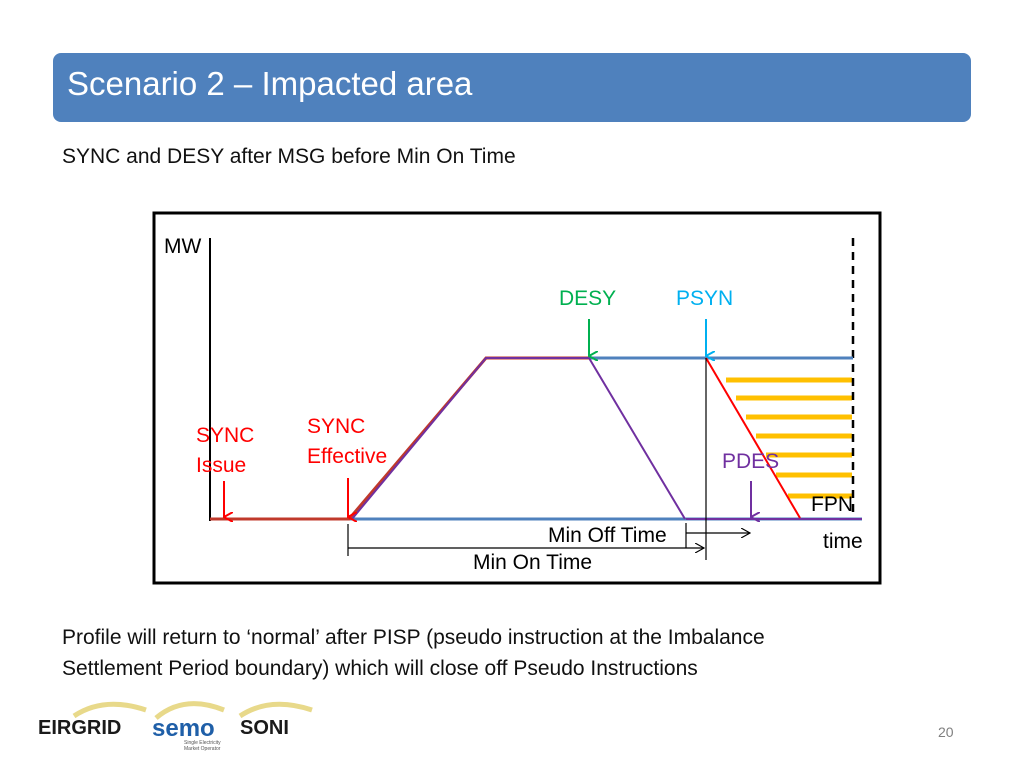  I want to click on semo-logo: semo Single Electricity Market Operator, so click(188, 726).